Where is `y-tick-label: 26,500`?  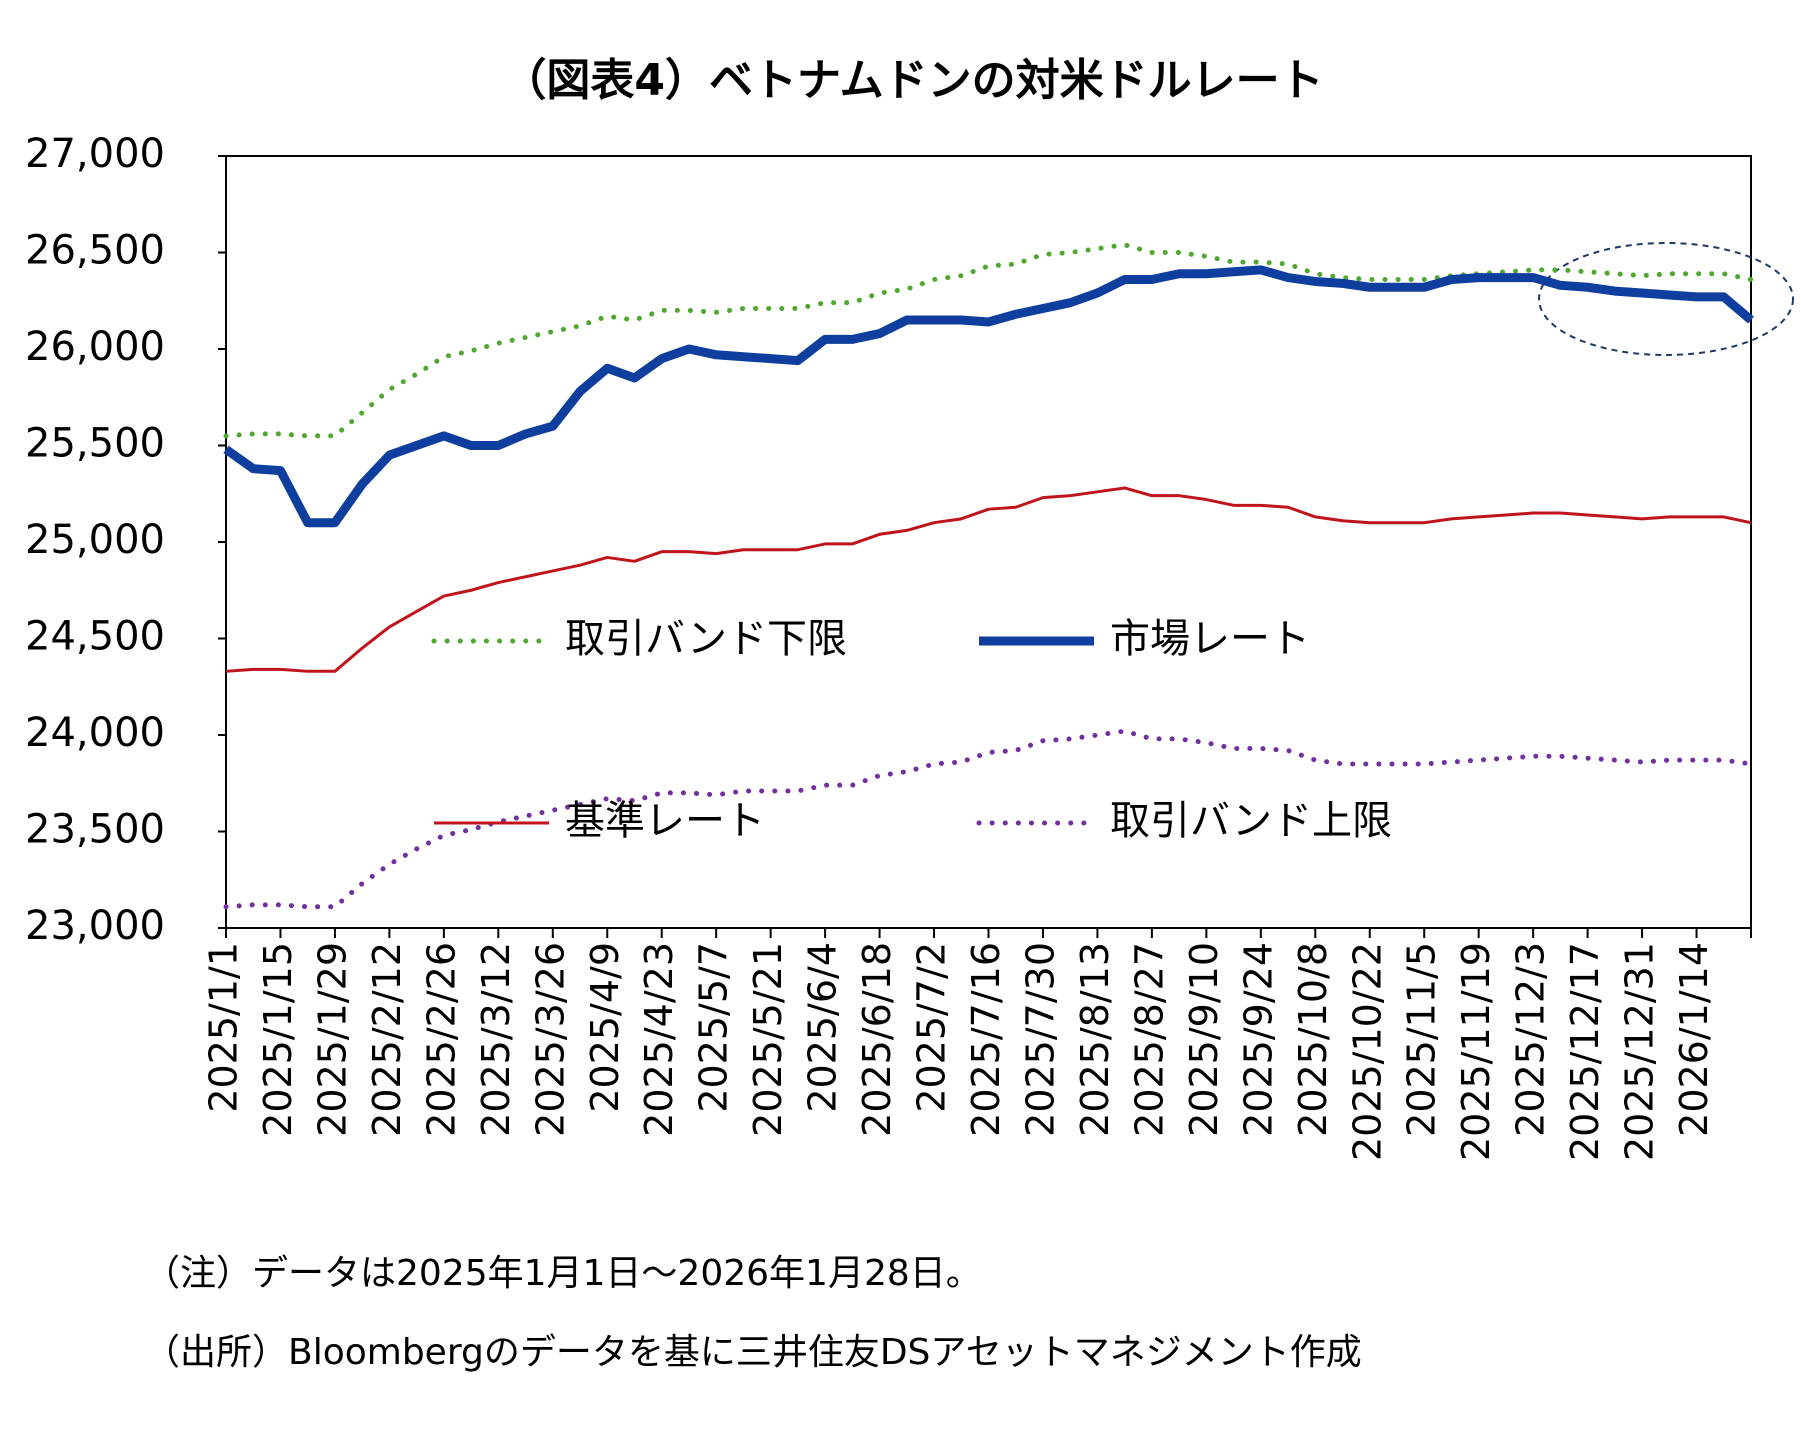
y-tick-label: 26,500 is located at coordinates (95, 251).